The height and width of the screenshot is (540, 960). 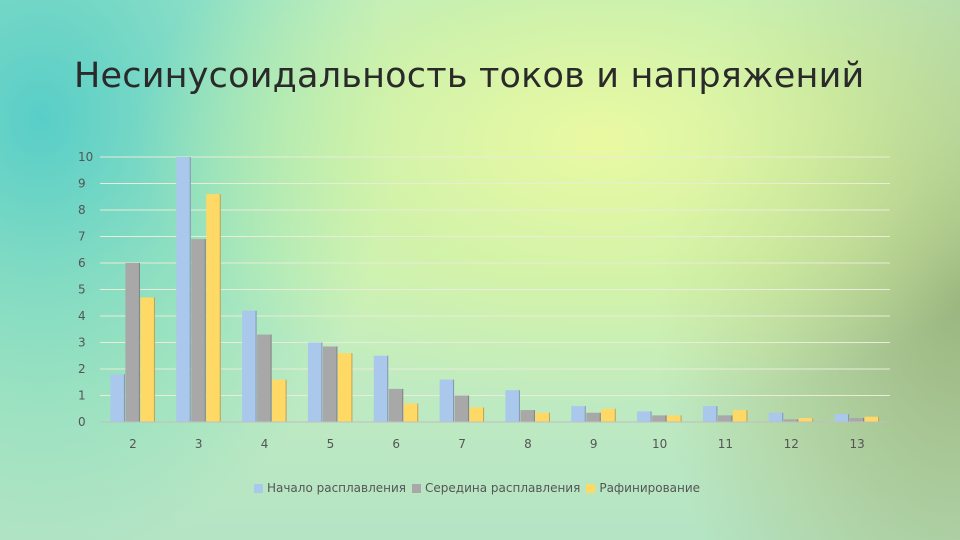 What do you see at coordinates (542, 417) in the screenshot?
I see `bar-Рафинирование-8` at bounding box center [542, 417].